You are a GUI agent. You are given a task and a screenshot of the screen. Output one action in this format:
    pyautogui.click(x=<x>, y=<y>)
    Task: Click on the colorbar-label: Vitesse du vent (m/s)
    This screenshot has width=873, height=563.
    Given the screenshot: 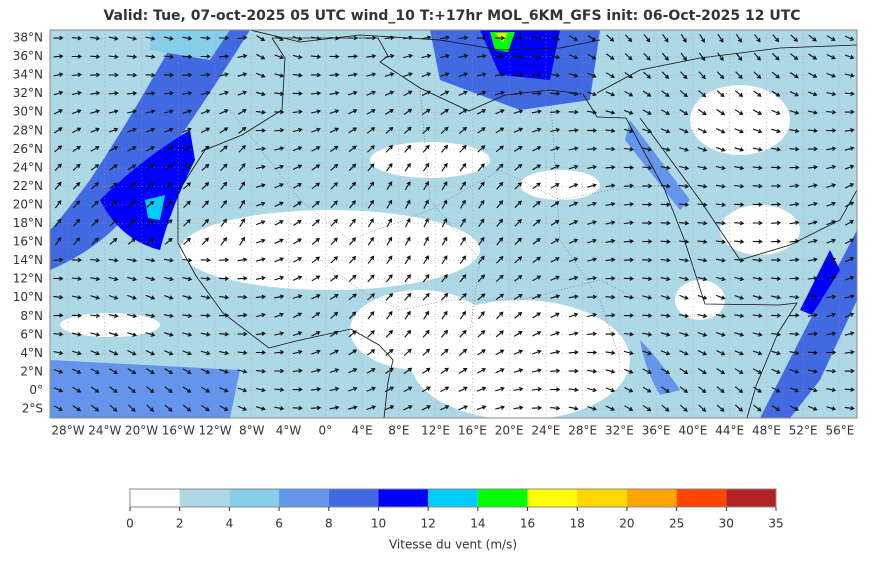 What is the action you would take?
    pyautogui.click(x=453, y=545)
    